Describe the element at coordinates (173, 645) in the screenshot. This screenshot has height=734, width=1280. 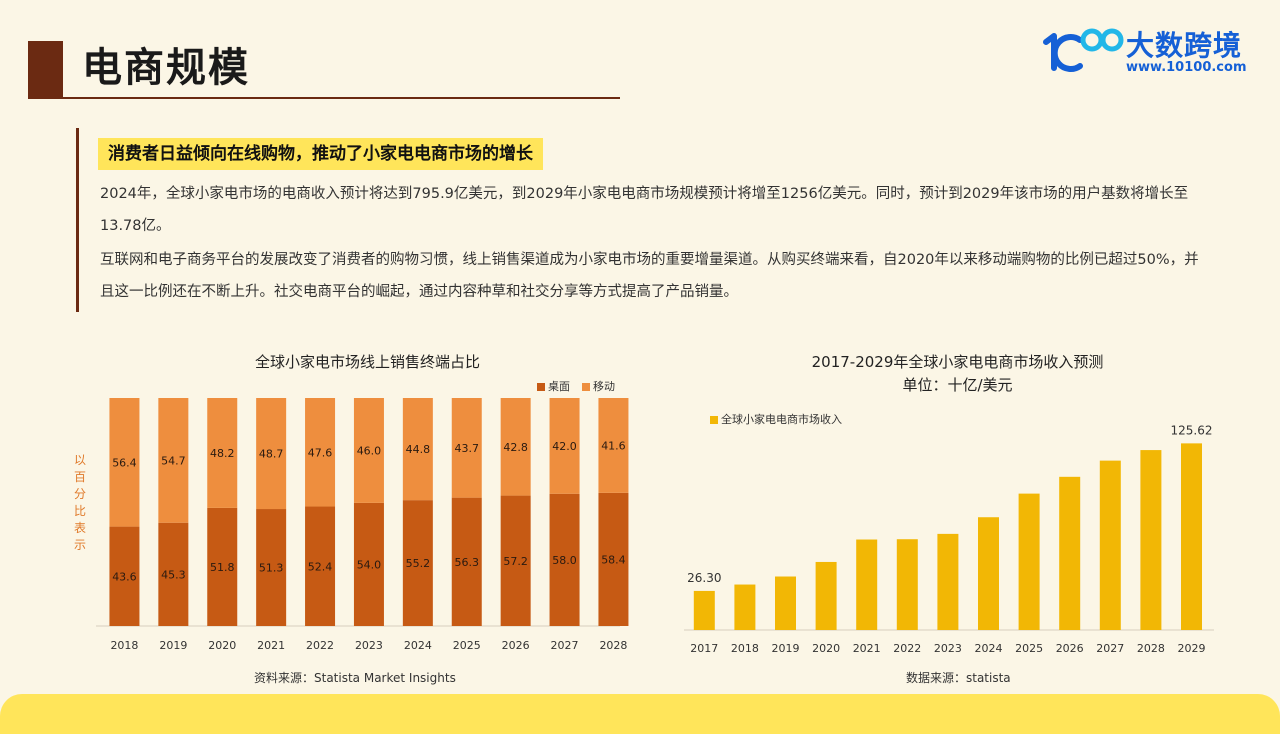
I see `chart1-tick-label: 2019` at that location.